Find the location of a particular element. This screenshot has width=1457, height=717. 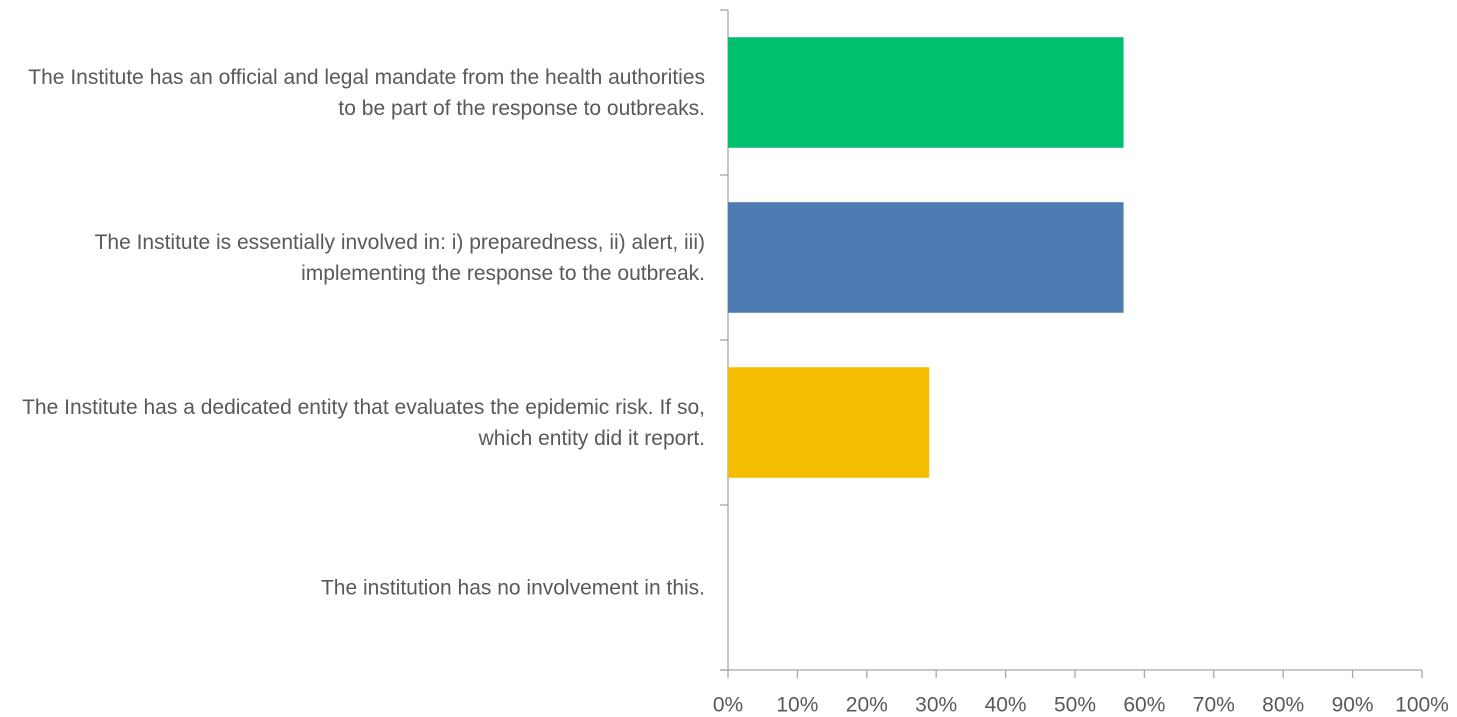

x-tick-label: 90% is located at coordinates (1353, 705).